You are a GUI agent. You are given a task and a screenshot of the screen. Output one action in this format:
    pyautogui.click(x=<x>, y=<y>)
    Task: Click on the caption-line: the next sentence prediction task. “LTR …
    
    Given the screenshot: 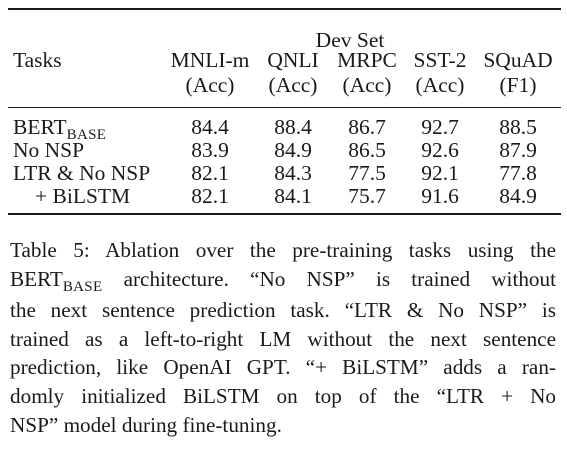 What is the action you would take?
    pyautogui.click(x=283, y=310)
    